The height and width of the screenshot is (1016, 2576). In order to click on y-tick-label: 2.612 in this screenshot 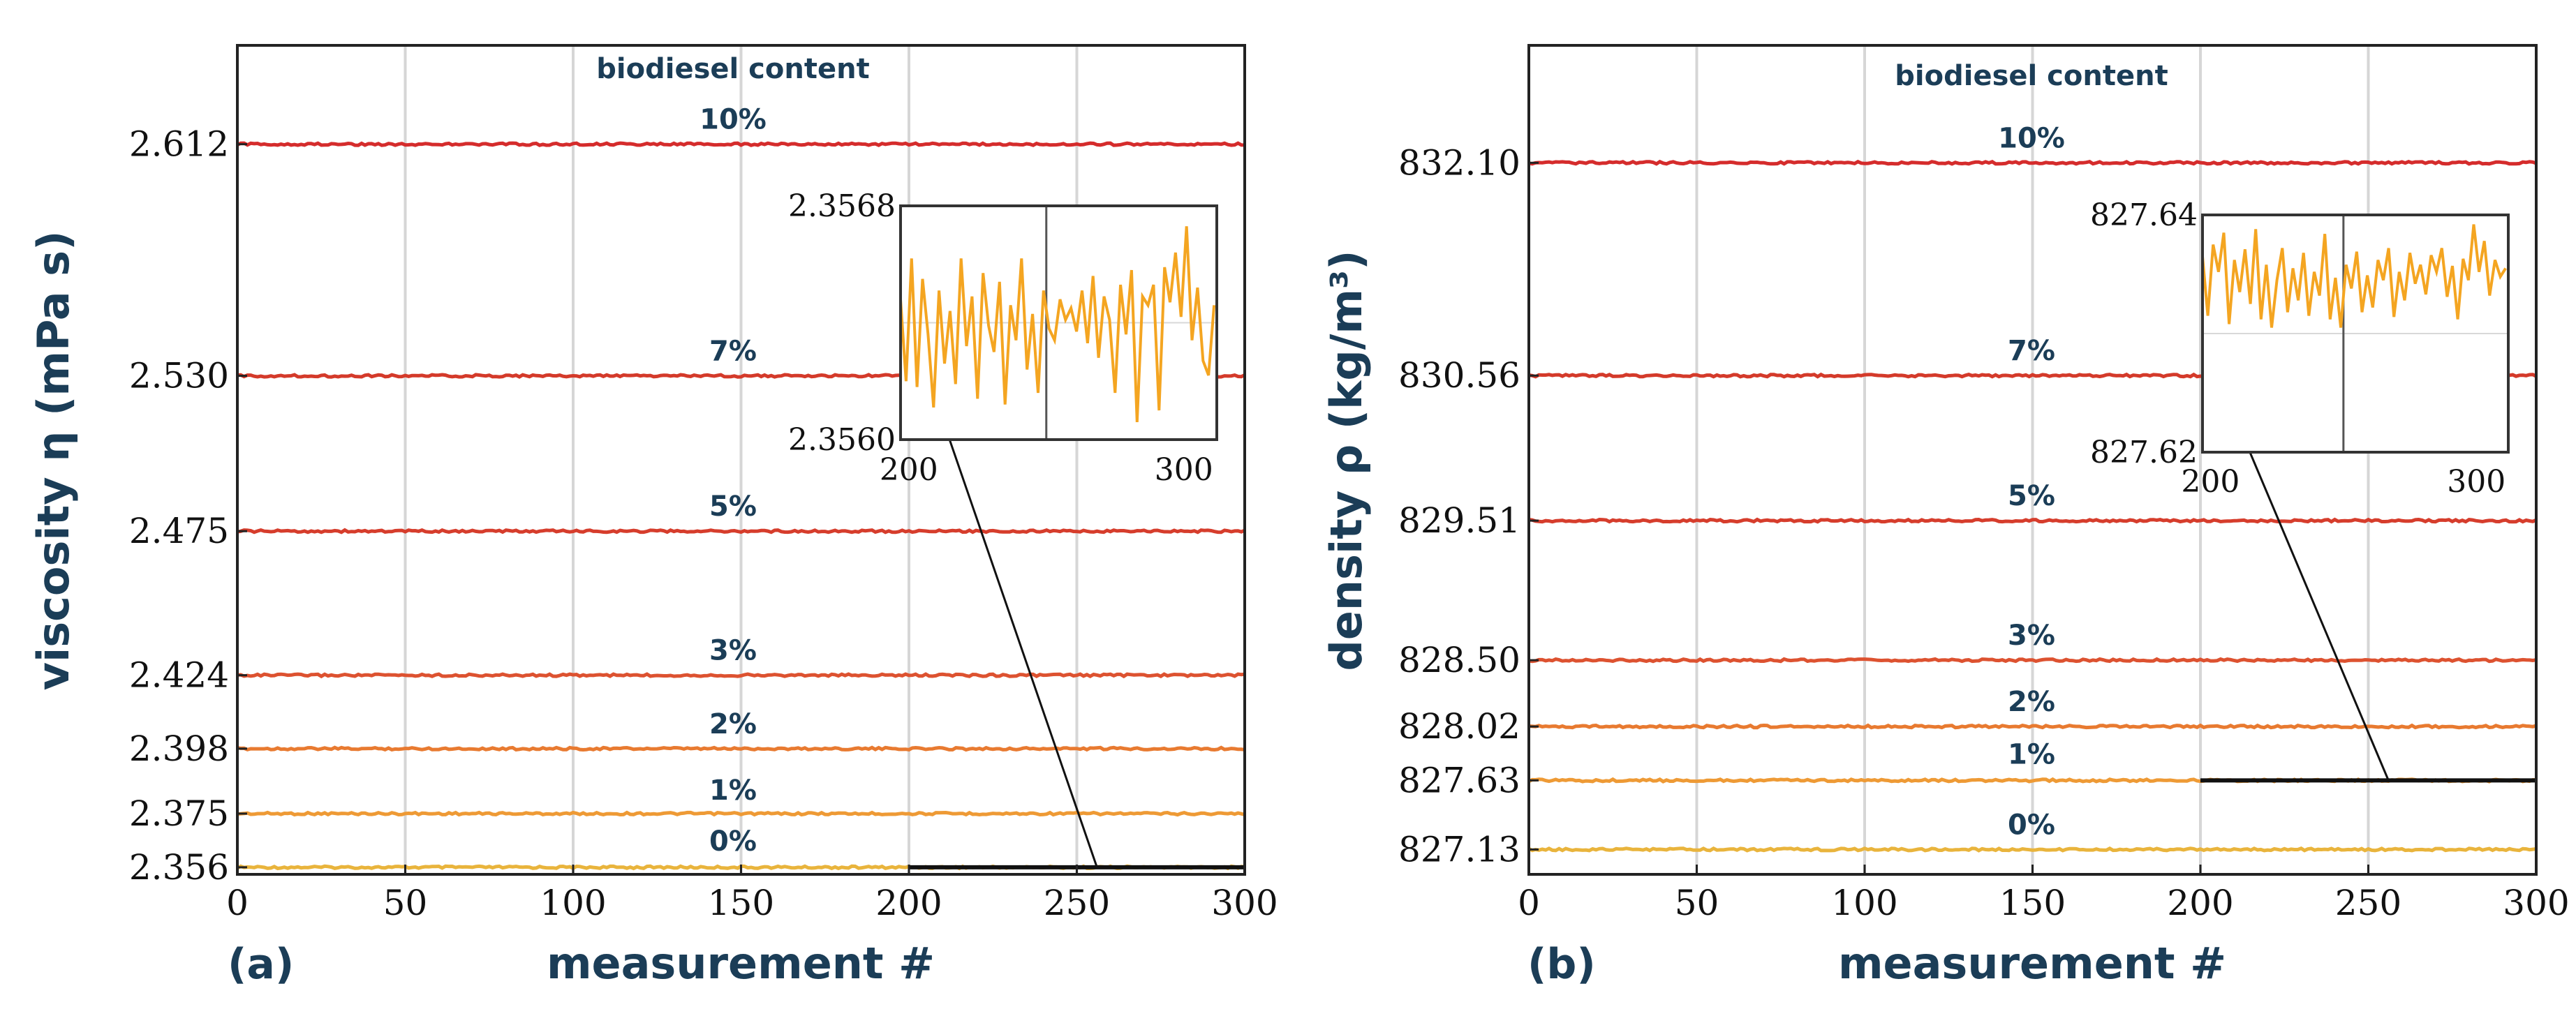, I will do `click(179, 144)`.